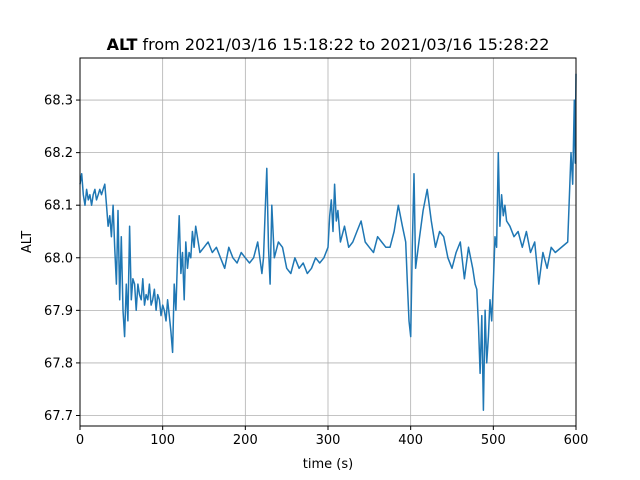 The image size is (640, 480). What do you see at coordinates (58, 258) in the screenshot?
I see `y-tick-label: 68.0` at bounding box center [58, 258].